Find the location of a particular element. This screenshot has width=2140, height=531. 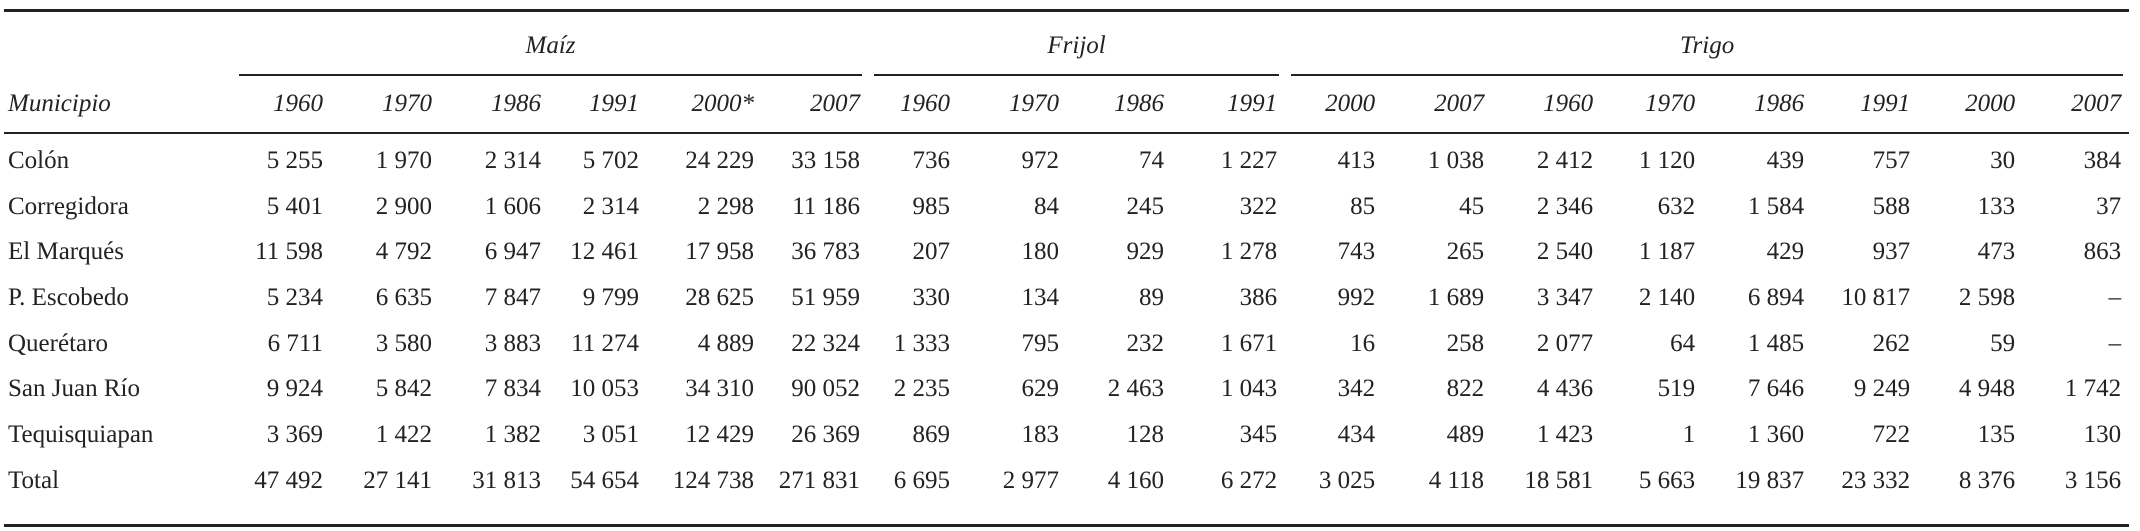

cell: 19 837 is located at coordinates (1770, 480).